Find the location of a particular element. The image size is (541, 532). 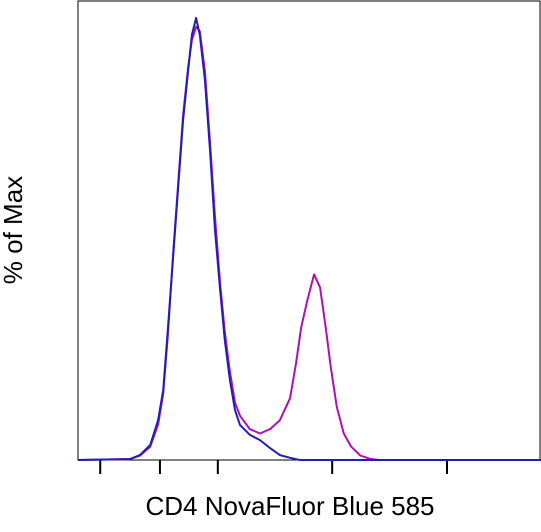

x-axis-label: CD4 NovaFluor Blue 585 is located at coordinates (289, 506).